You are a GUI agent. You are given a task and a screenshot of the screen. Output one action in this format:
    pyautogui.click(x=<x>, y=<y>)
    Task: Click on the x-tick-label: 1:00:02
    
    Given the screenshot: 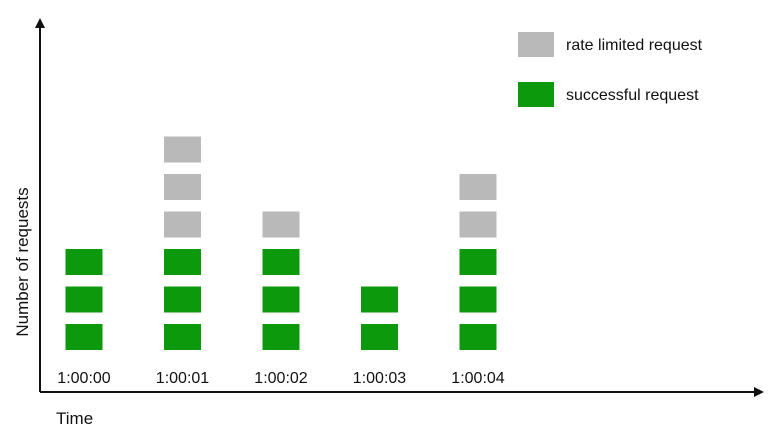 What is the action you would take?
    pyautogui.click(x=280, y=378)
    